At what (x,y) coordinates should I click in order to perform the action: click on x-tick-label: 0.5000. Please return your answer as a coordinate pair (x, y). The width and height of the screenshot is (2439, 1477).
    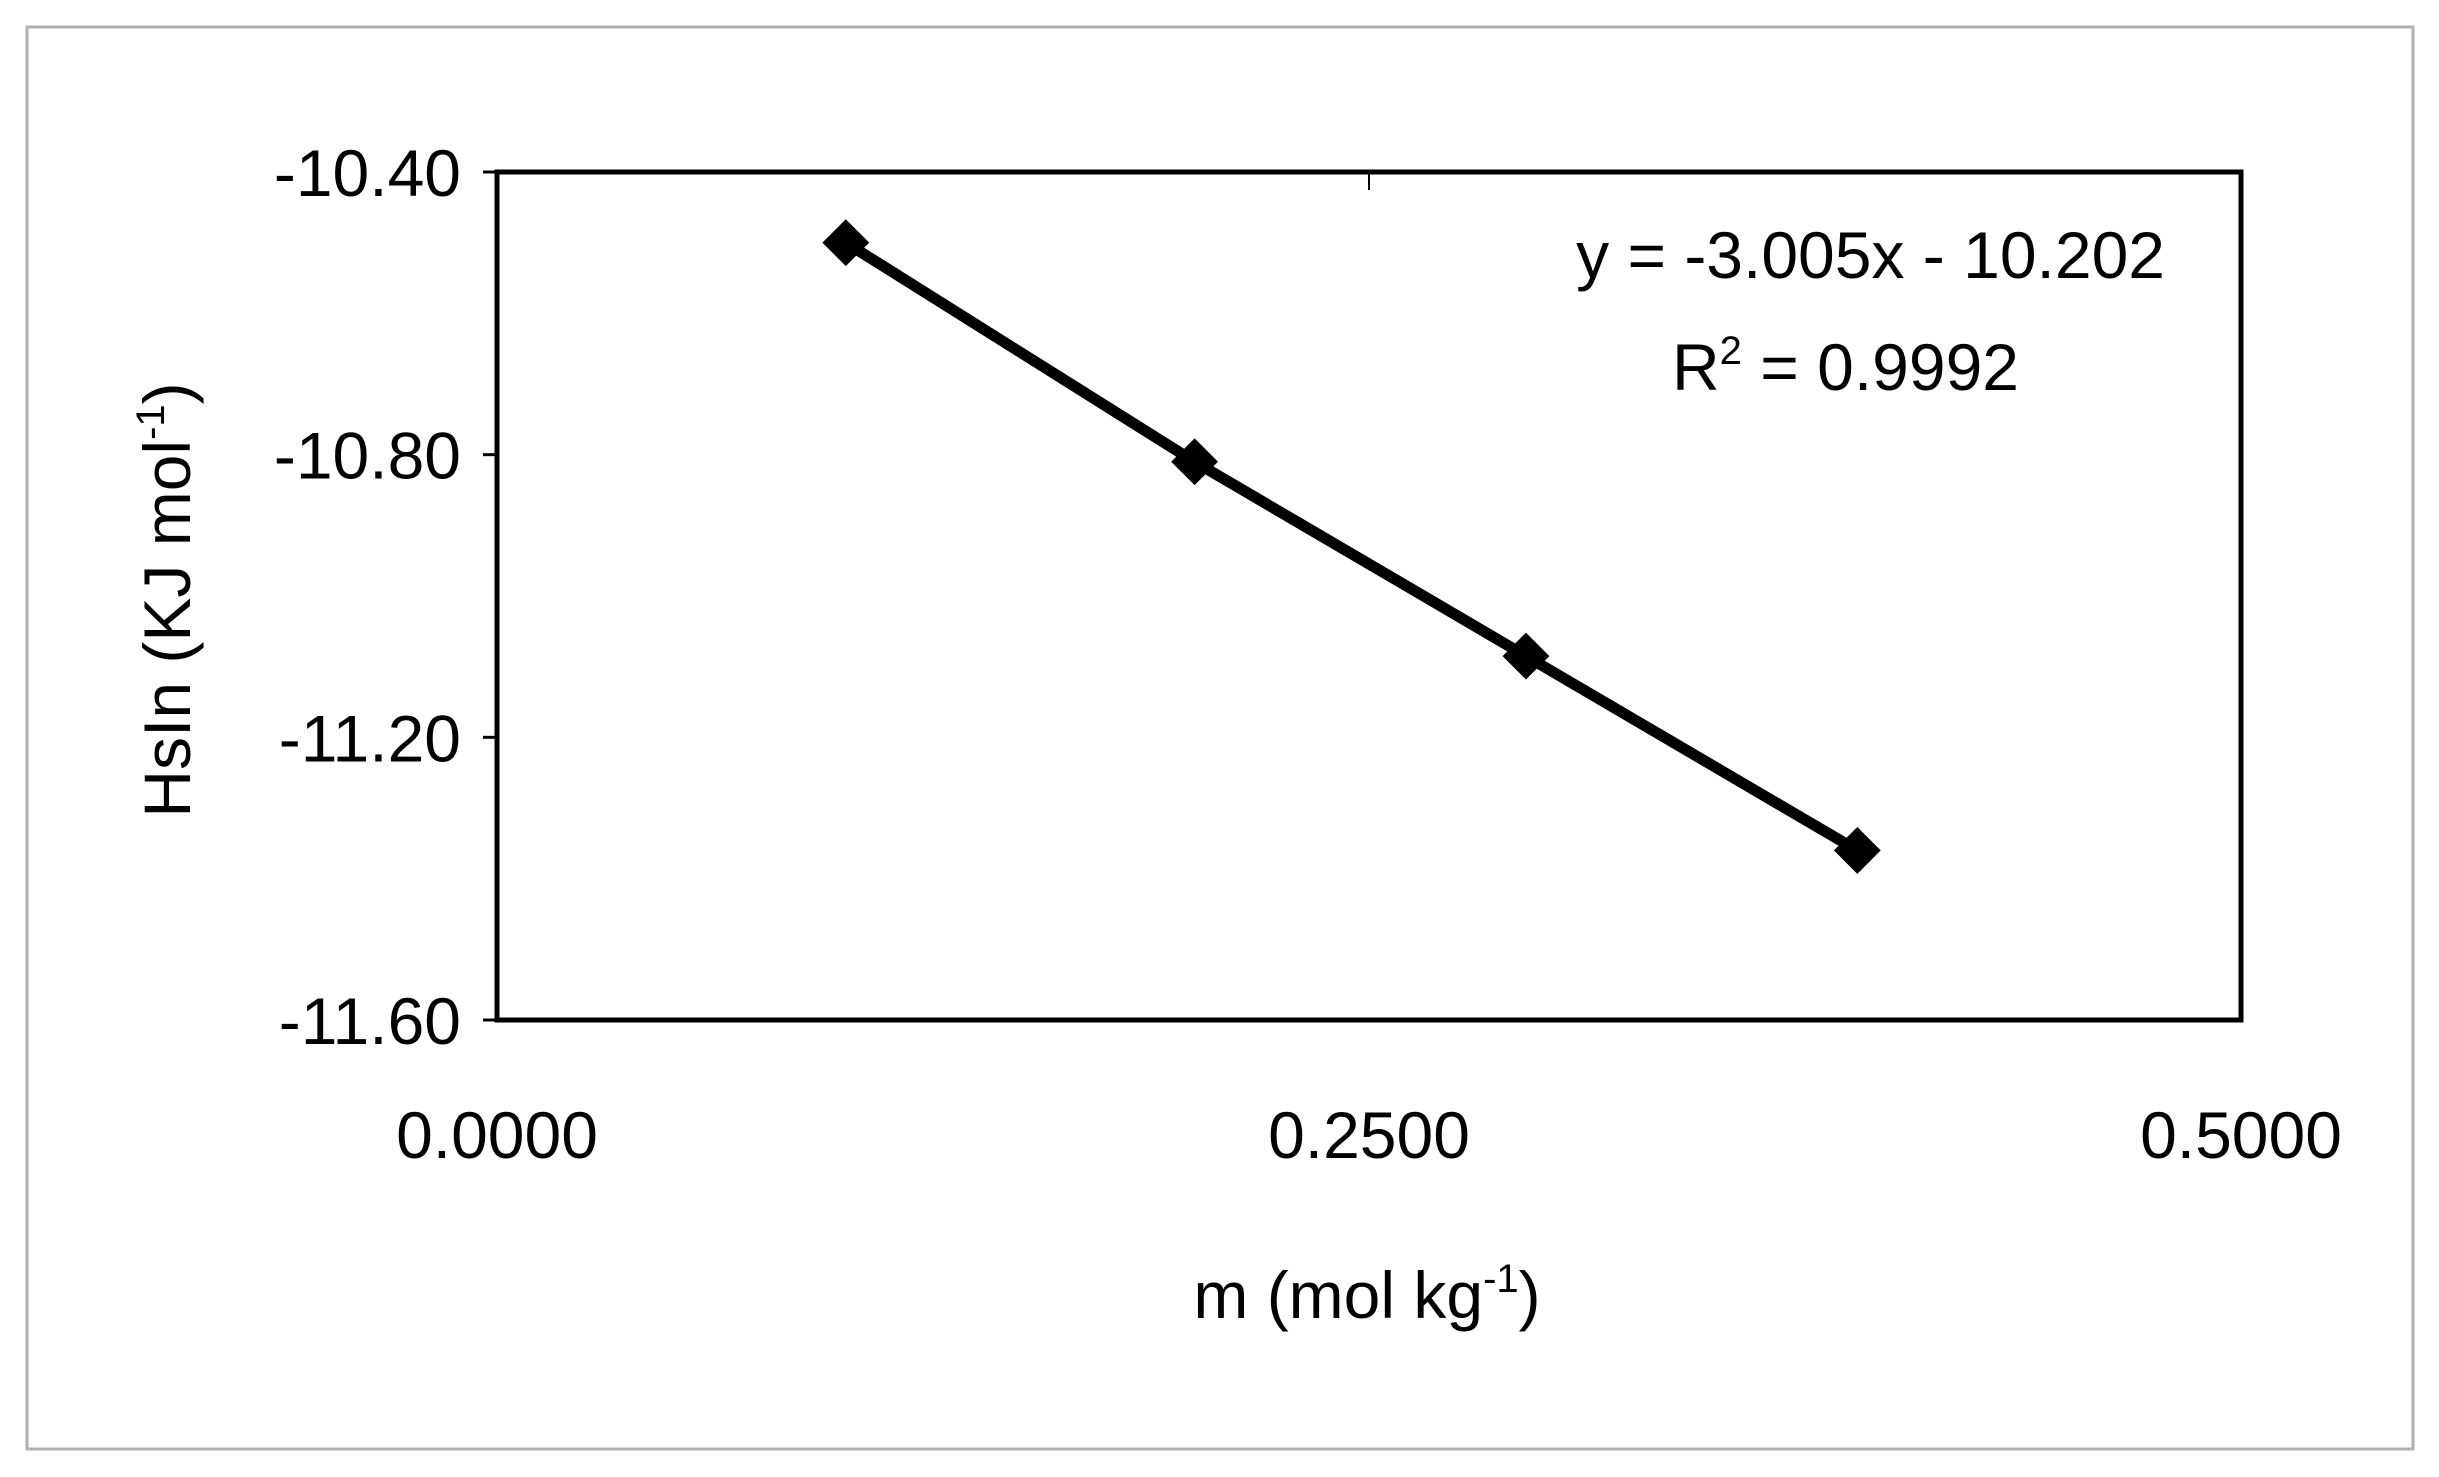
    Looking at the image, I should click on (2241, 1135).